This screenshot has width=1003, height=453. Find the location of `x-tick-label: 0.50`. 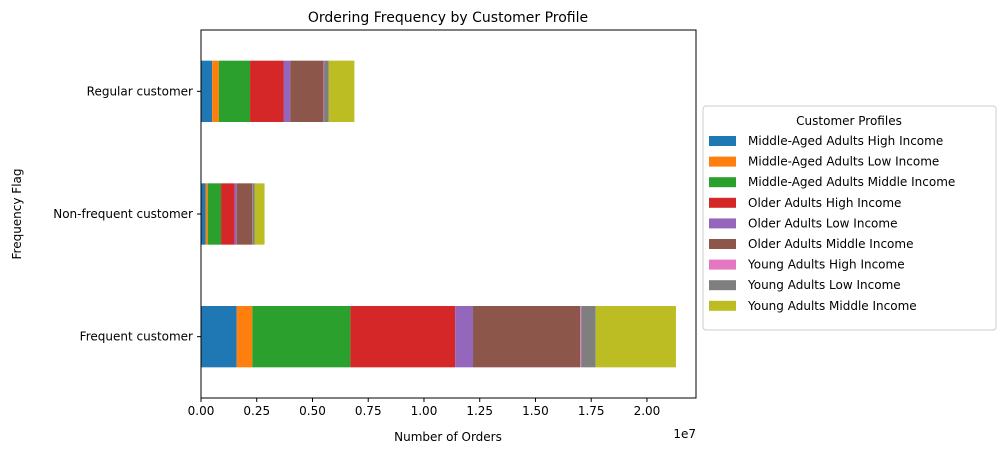

x-tick-label: 0.50 is located at coordinates (312, 411).